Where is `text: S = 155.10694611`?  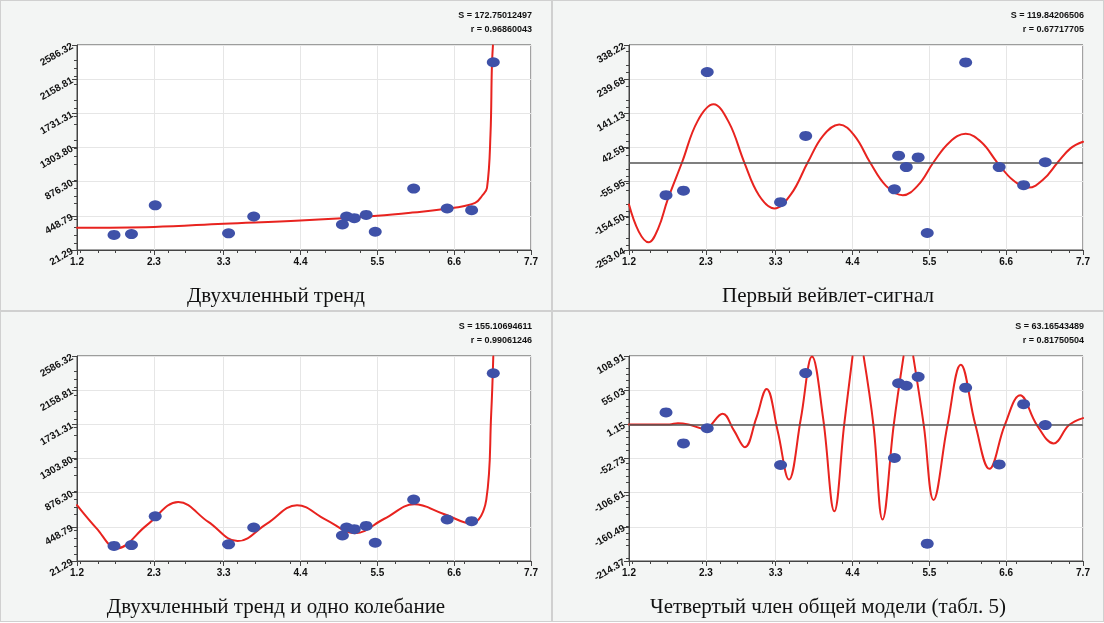
text: S = 155.10694611 is located at coordinates (495, 325).